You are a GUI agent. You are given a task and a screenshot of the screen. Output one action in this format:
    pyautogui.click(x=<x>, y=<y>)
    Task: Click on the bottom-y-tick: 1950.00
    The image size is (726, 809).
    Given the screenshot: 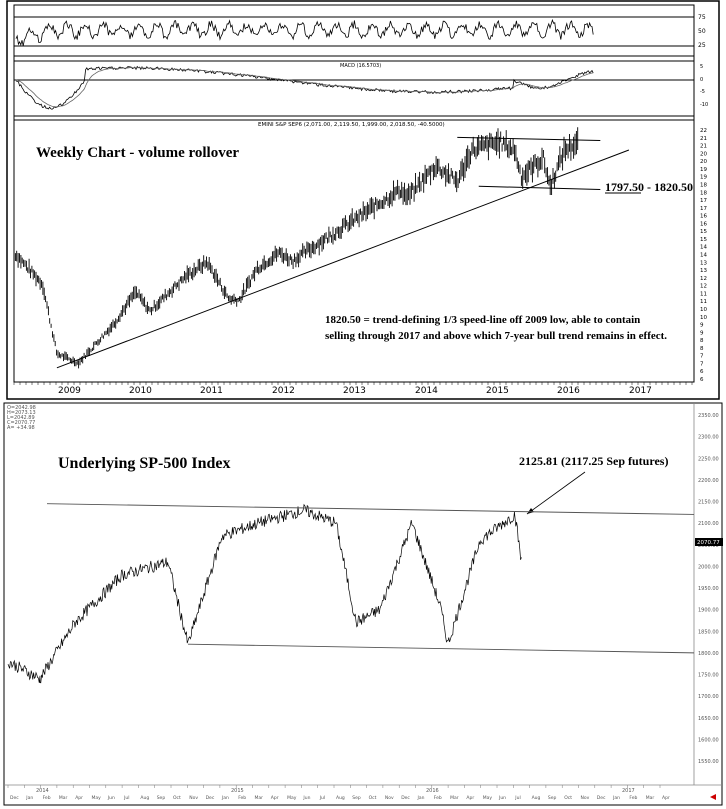 What is the action you would take?
    pyautogui.click(x=708, y=589)
    